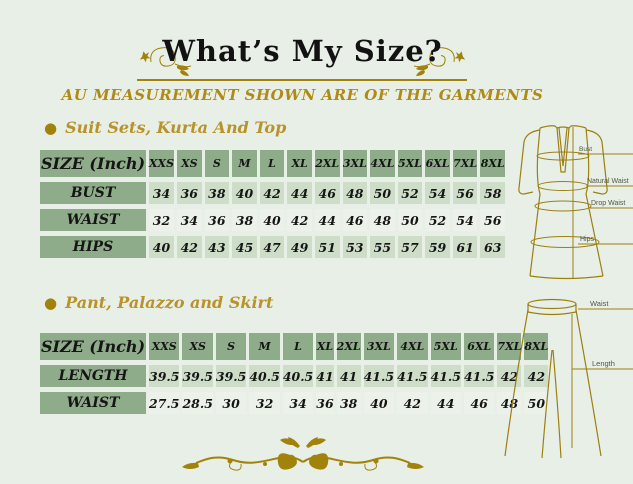 This screenshot has height=484, width=633. What do you see at coordinates (325, 346) in the screenshot?
I see `size-header-cell: XL` at bounding box center [325, 346].